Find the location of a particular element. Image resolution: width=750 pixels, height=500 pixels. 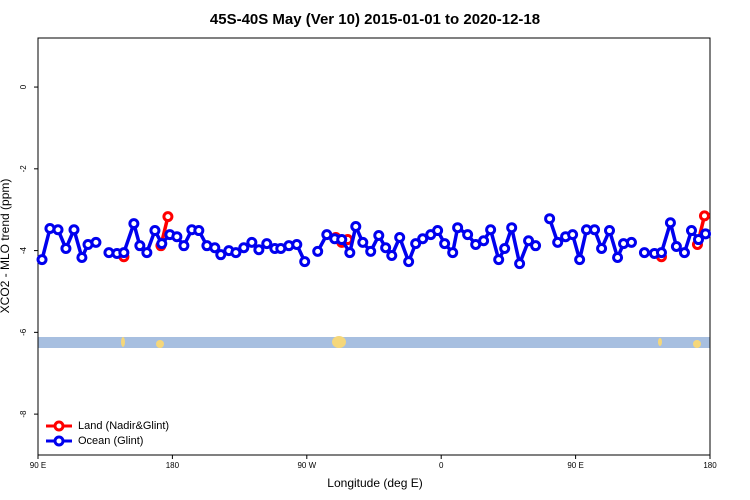

legend-label: Ocean (Glint) is located at coordinates (110, 441).